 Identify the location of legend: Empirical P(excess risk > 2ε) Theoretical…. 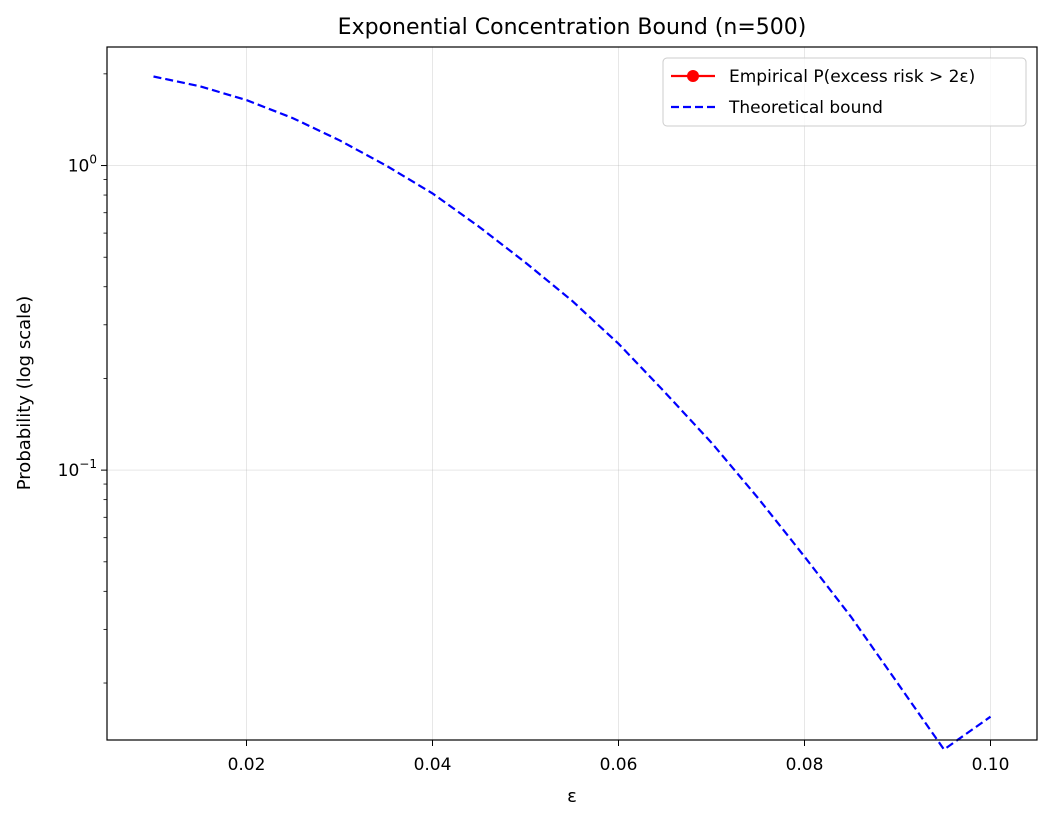
(844, 92).